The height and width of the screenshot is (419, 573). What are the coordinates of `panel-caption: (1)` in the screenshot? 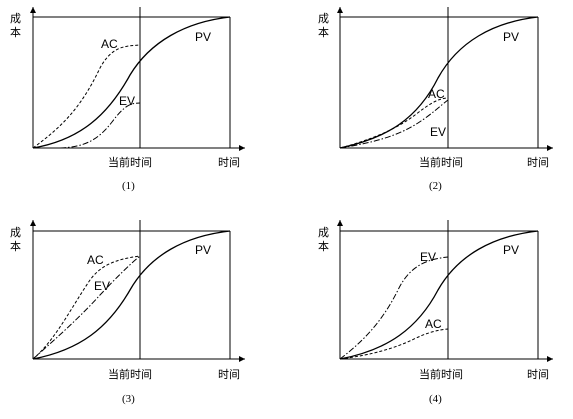 It's located at (128, 186).